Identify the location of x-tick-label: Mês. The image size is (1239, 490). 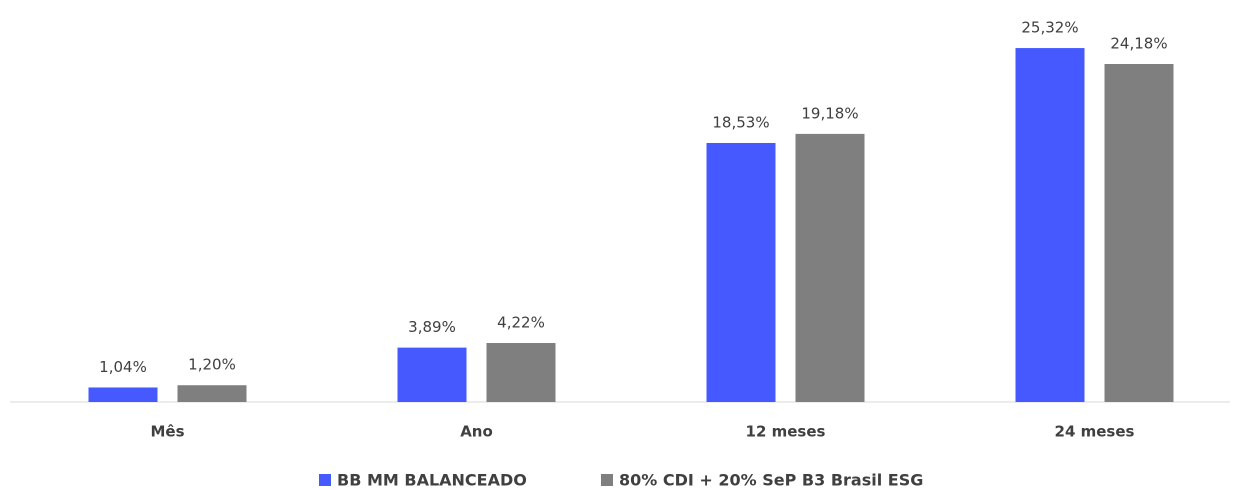
(167, 432).